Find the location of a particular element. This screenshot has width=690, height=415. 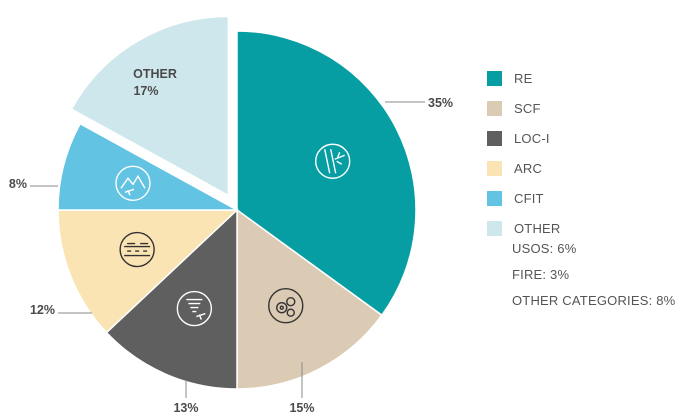

slice-label-scf: 15% is located at coordinates (301, 408).